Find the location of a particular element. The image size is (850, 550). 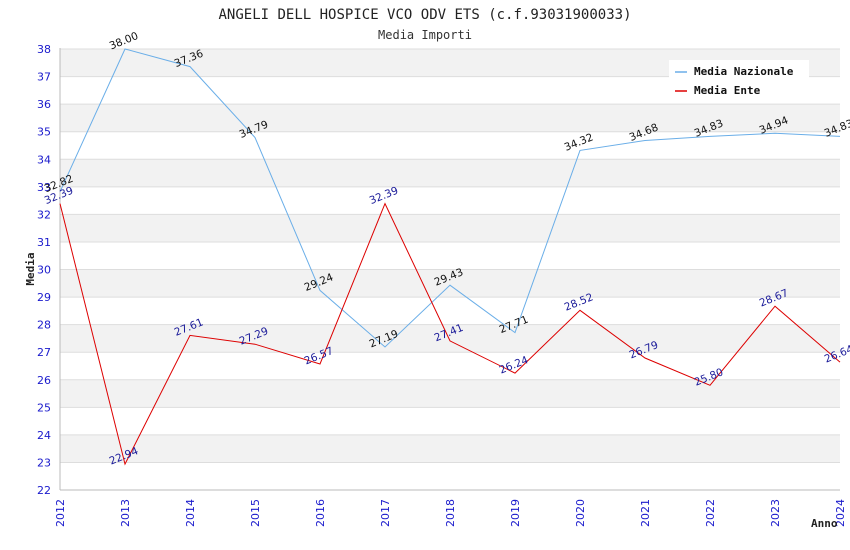

x-tick-label: 2016 is located at coordinates (320, 513).